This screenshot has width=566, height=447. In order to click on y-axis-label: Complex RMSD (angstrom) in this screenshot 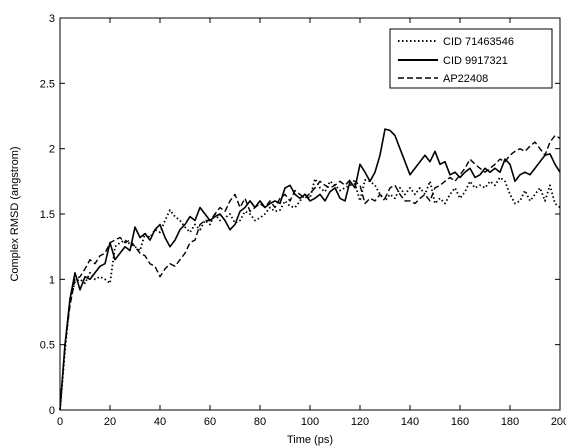, I will do `click(15, 213)`.